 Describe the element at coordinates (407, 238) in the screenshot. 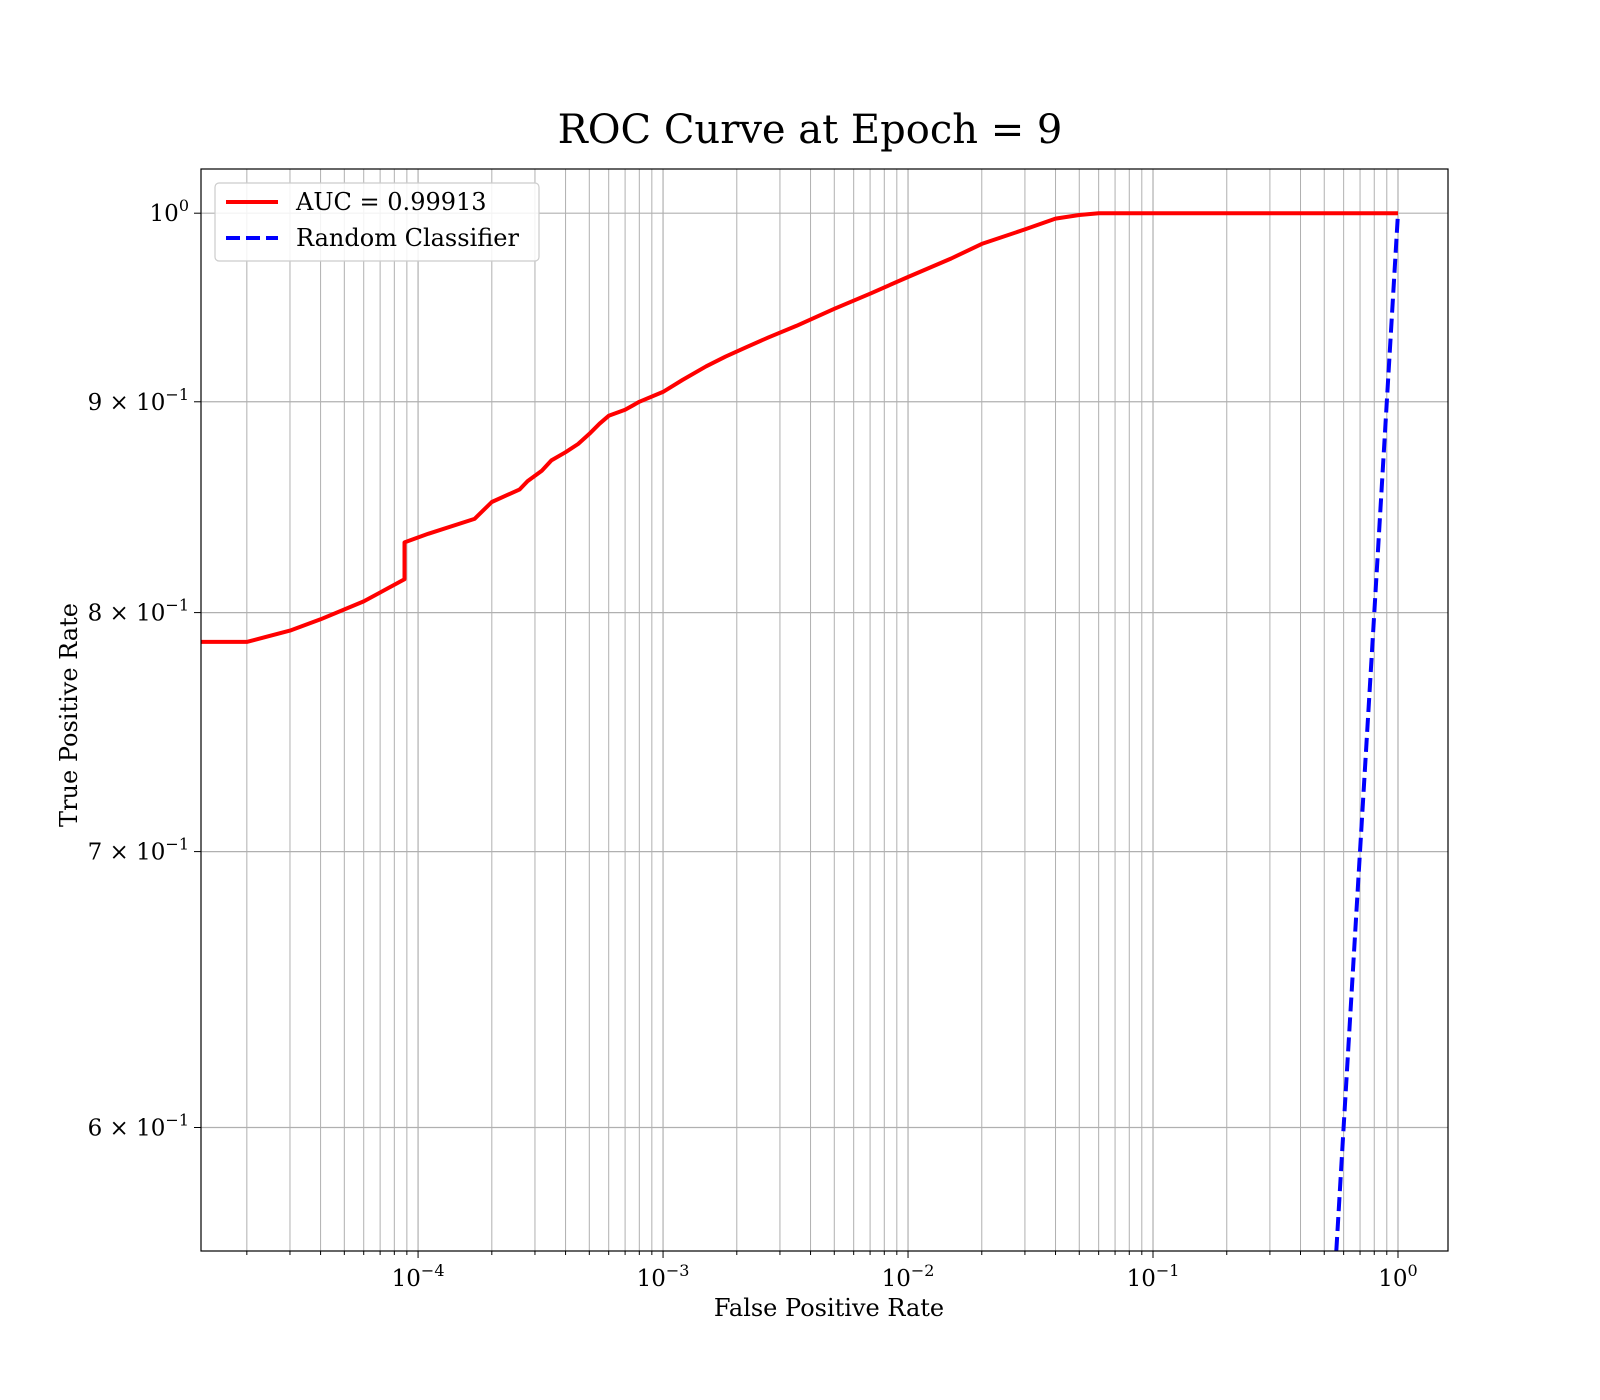

I see `legend-label-random: Random Classifier` at that location.